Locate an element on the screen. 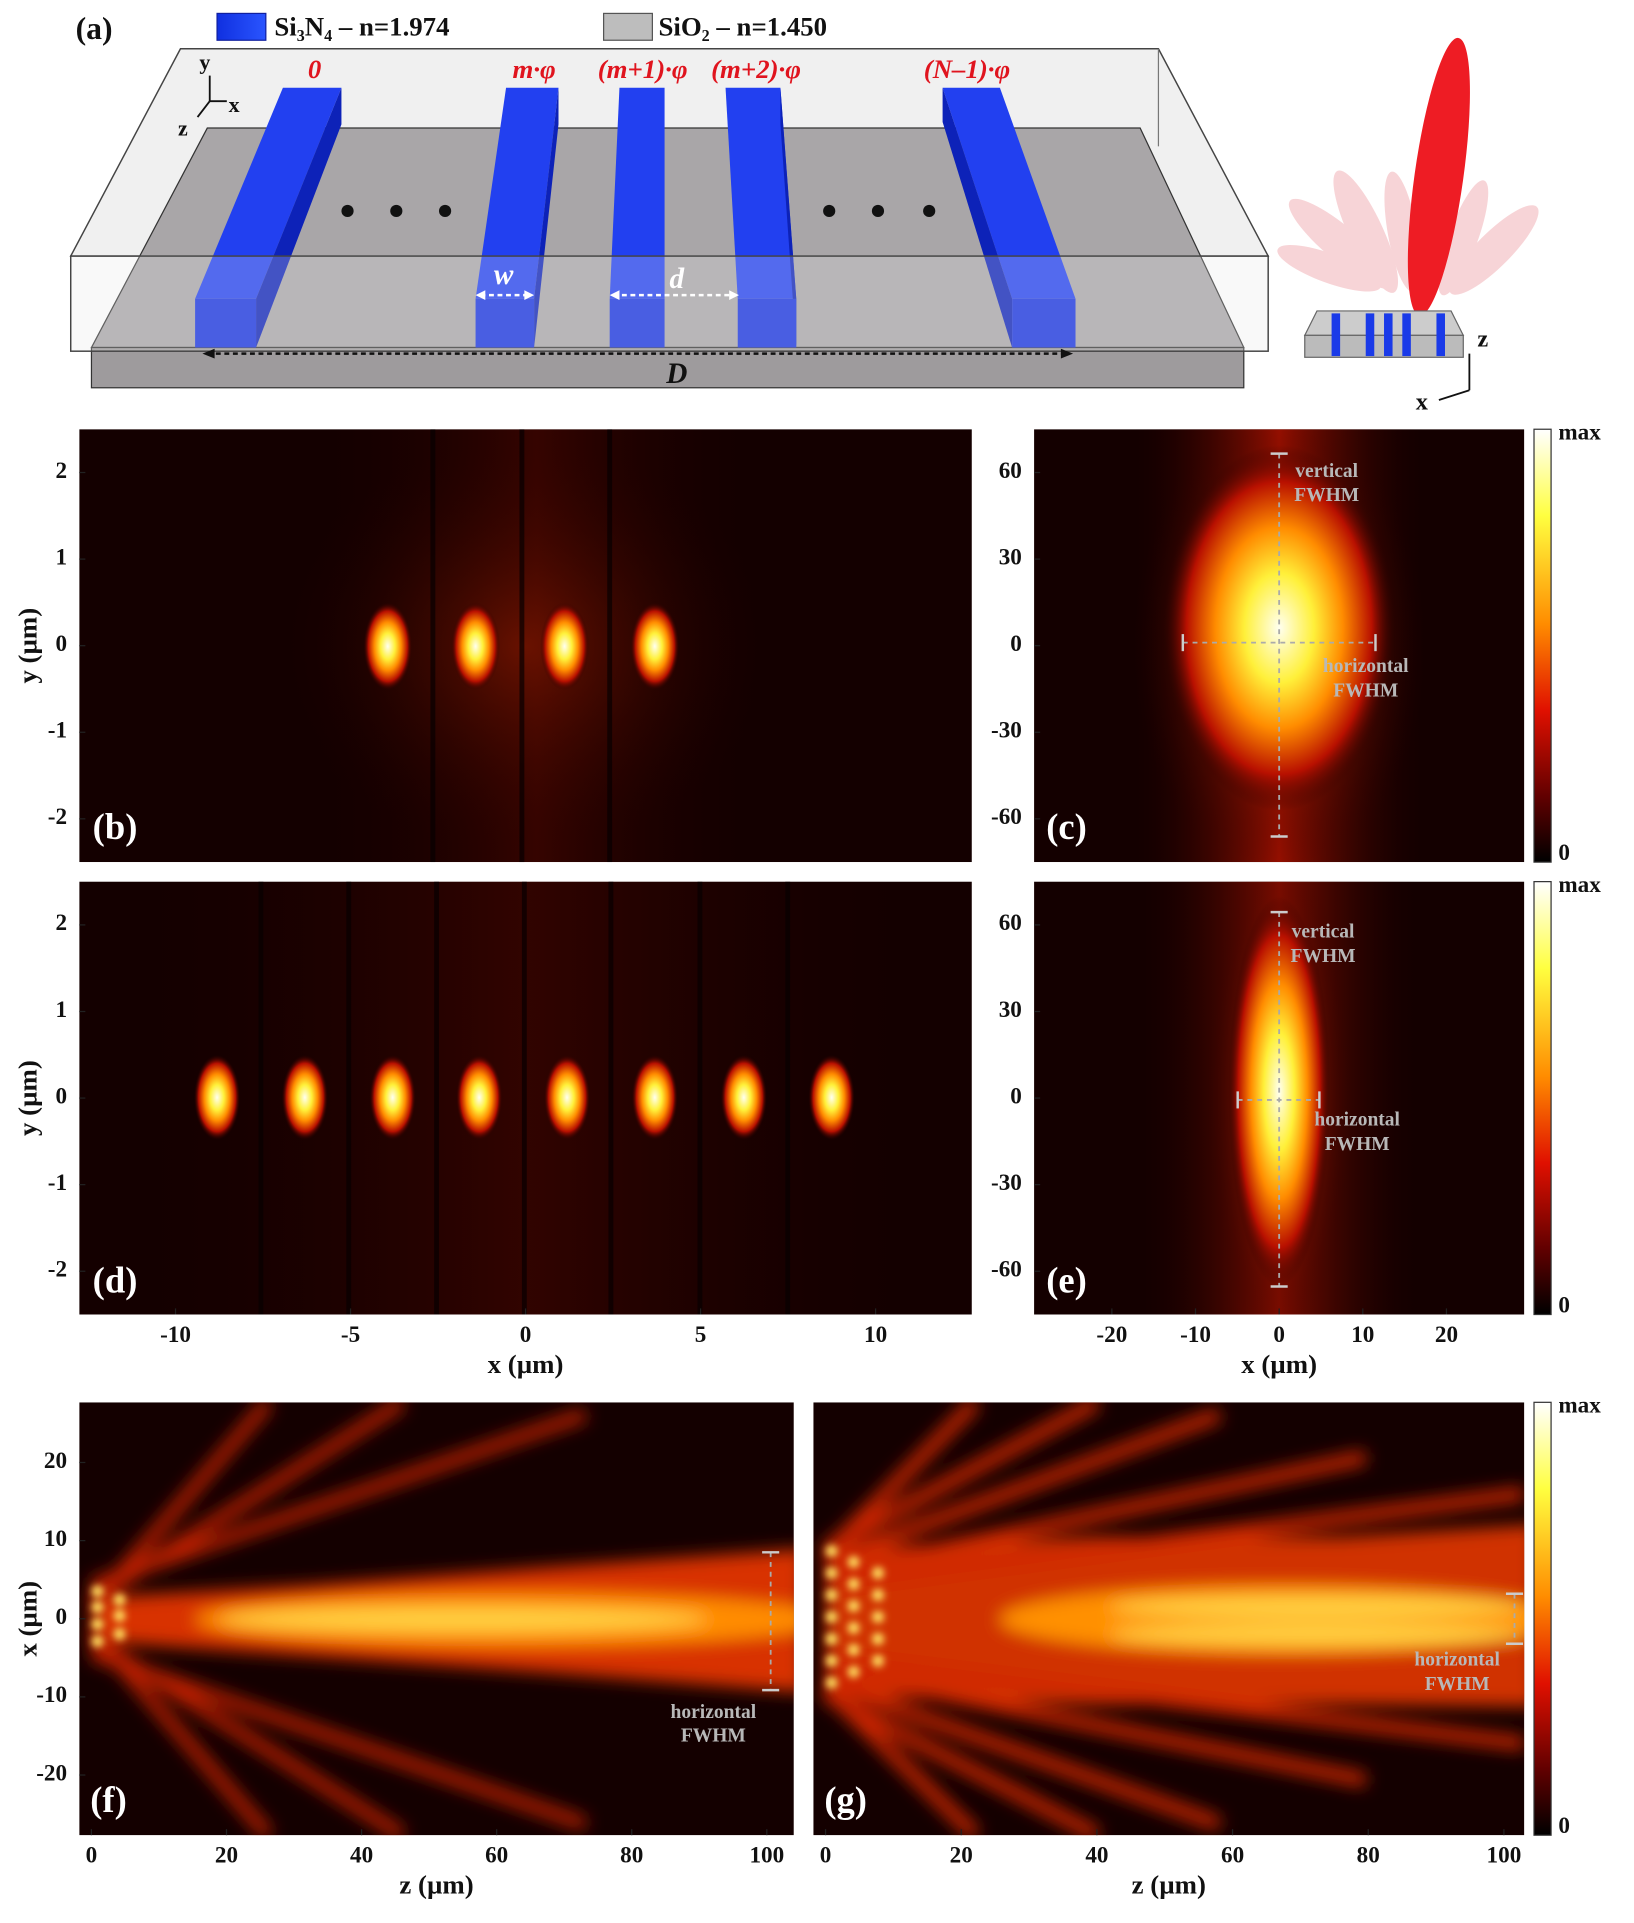  heatmap-g is located at coordinates (1169, 1619).